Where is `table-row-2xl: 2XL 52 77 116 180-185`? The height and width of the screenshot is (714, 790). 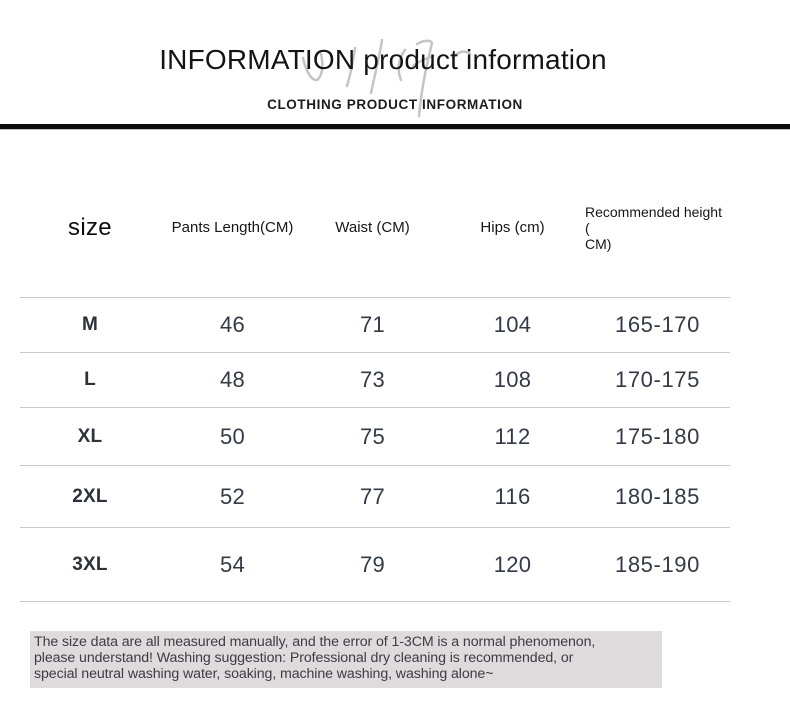
table-row-2xl: 2XL 52 77 116 180-185 is located at coordinates (375, 497).